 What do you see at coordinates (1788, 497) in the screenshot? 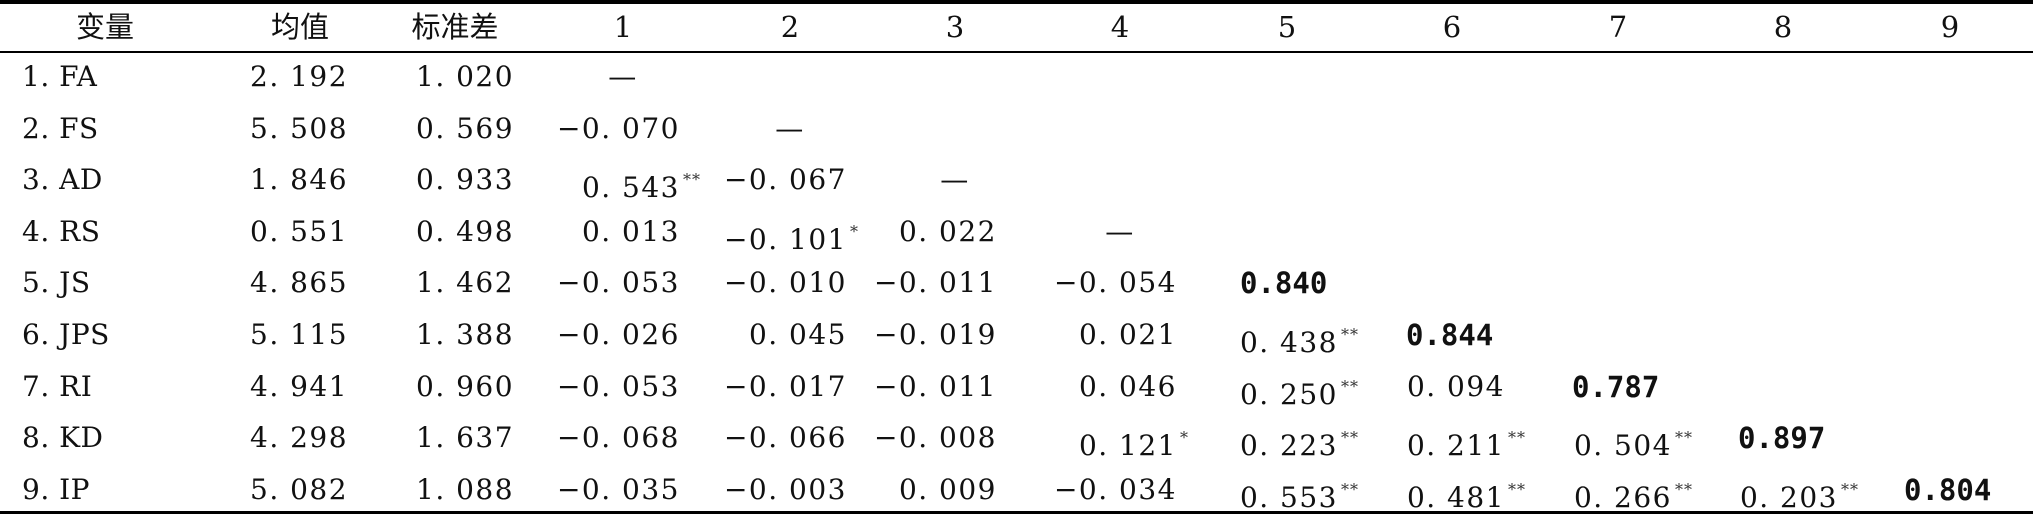
I see `correlation-value: 0. 203` at bounding box center [1788, 497].